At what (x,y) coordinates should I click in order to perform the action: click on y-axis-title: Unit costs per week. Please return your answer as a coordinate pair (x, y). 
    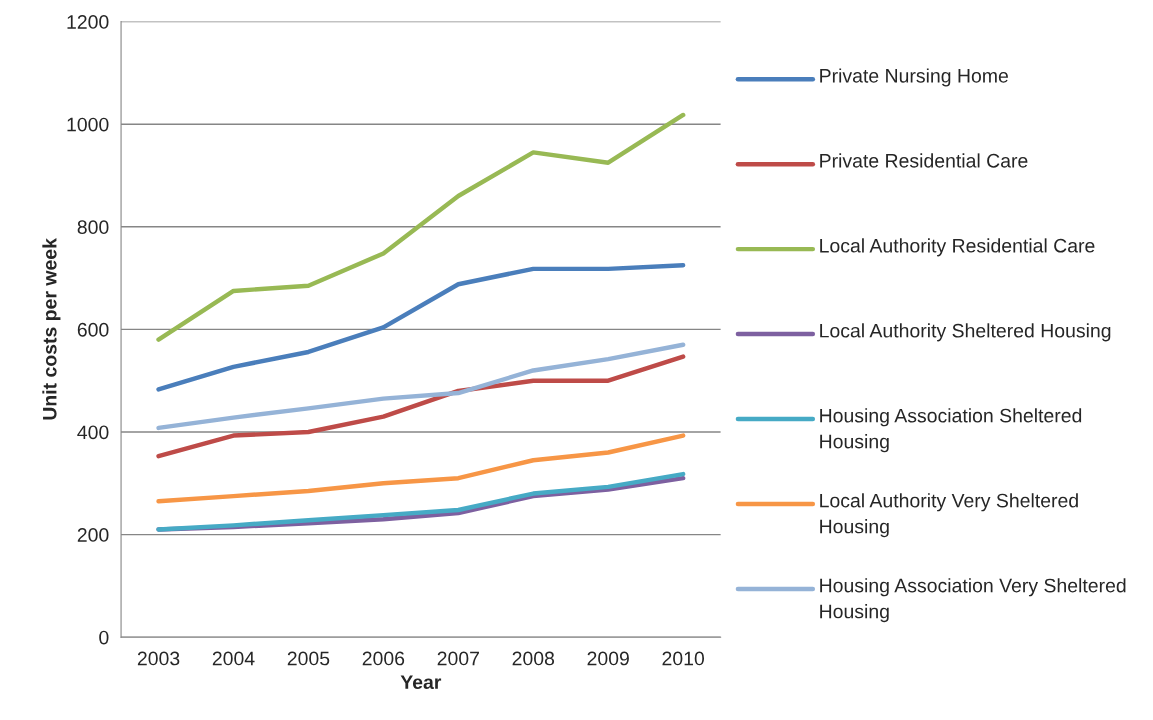
    Looking at the image, I should click on (51, 329).